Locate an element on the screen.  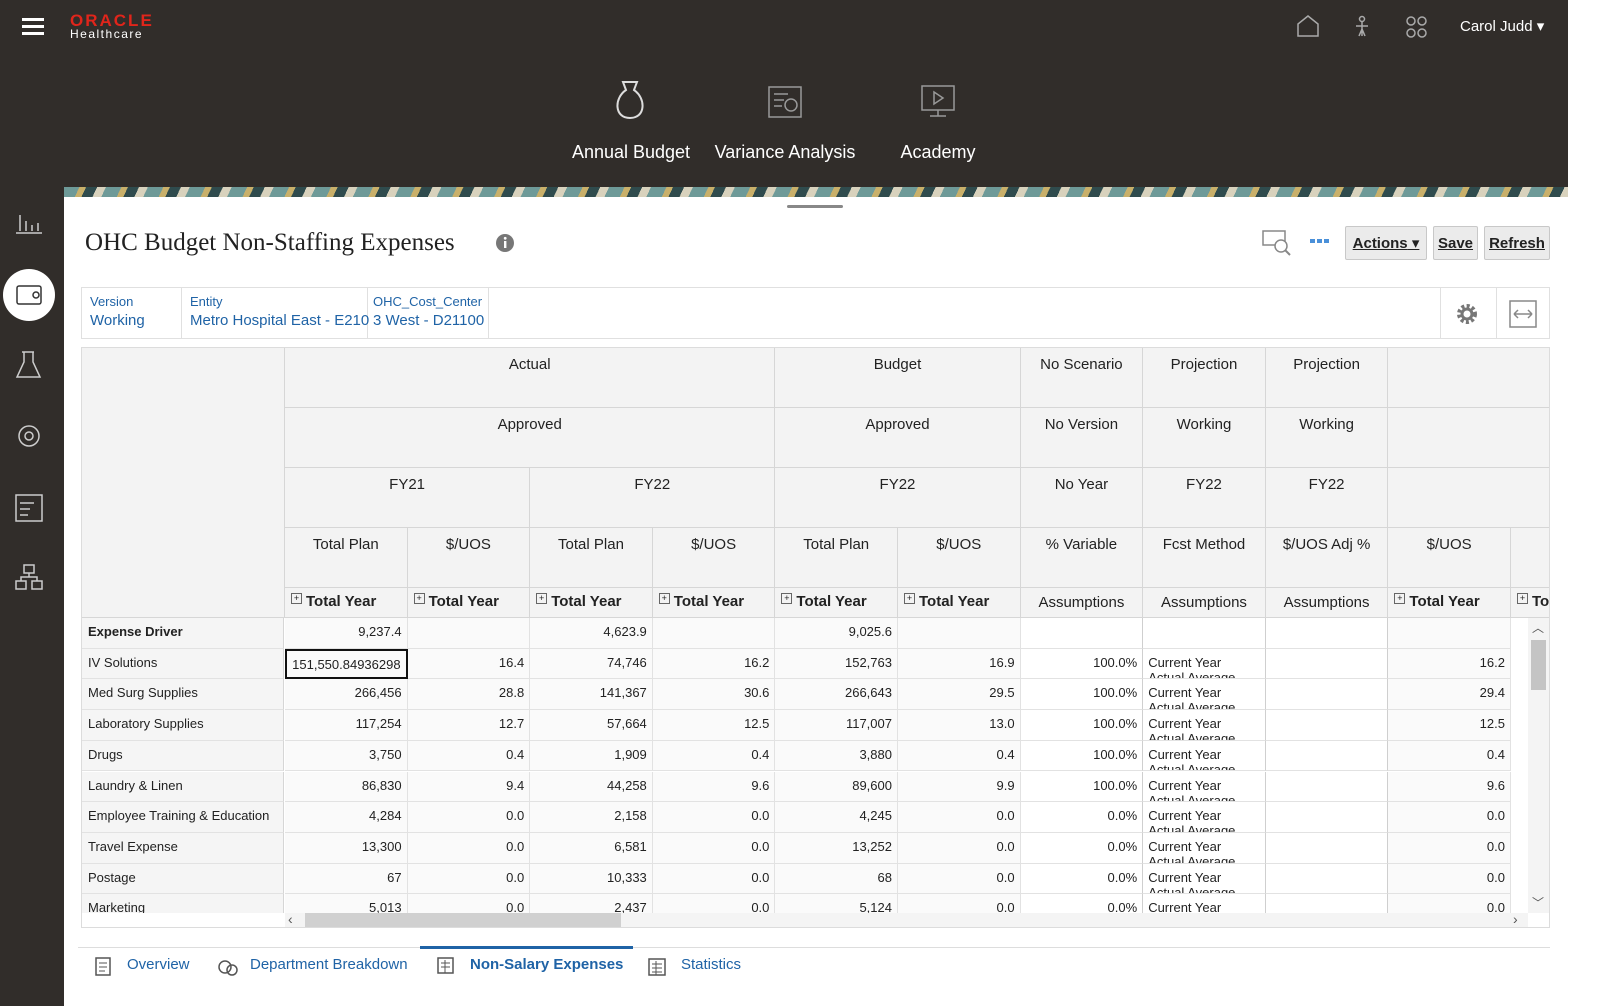
refresh-button: Refresh is located at coordinates (1517, 243).